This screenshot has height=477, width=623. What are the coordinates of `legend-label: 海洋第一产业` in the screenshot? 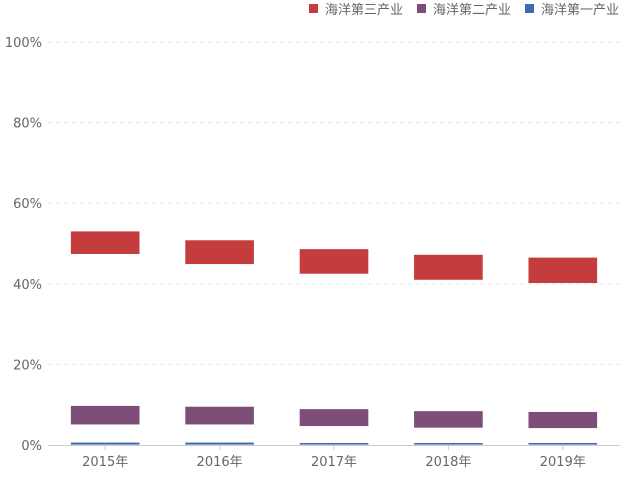 It's located at (580, 10).